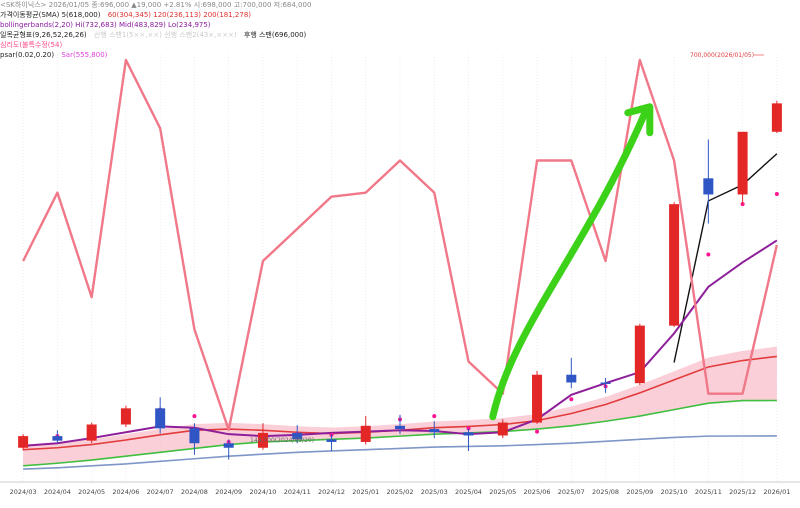 The image size is (800, 508). What do you see at coordinates (537, 492) in the screenshot?
I see `x-tick-label: 2025/06` at bounding box center [537, 492].